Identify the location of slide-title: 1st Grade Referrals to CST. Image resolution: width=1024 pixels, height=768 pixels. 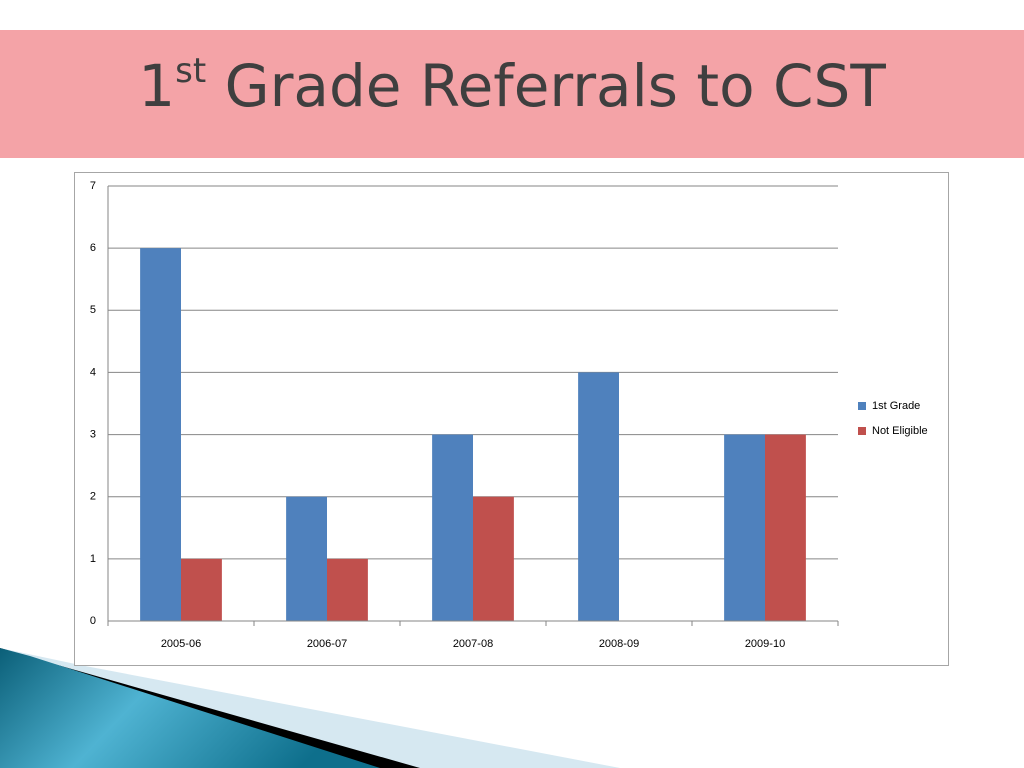
(512, 86).